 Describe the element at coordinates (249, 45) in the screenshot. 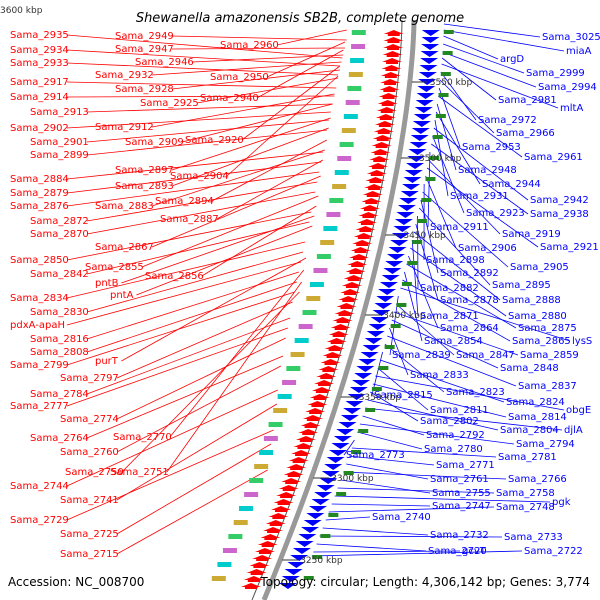

I see `forward-gene-label: Sama_2960` at that location.